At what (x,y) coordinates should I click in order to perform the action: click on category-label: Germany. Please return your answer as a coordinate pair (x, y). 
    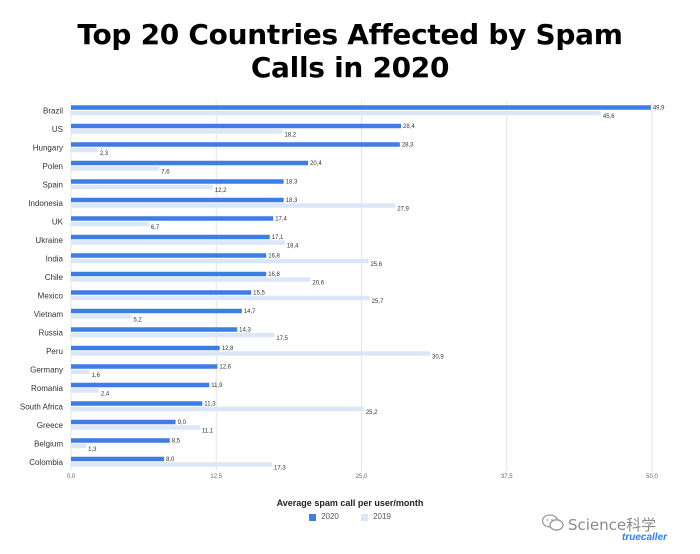
    Looking at the image, I should click on (46, 369).